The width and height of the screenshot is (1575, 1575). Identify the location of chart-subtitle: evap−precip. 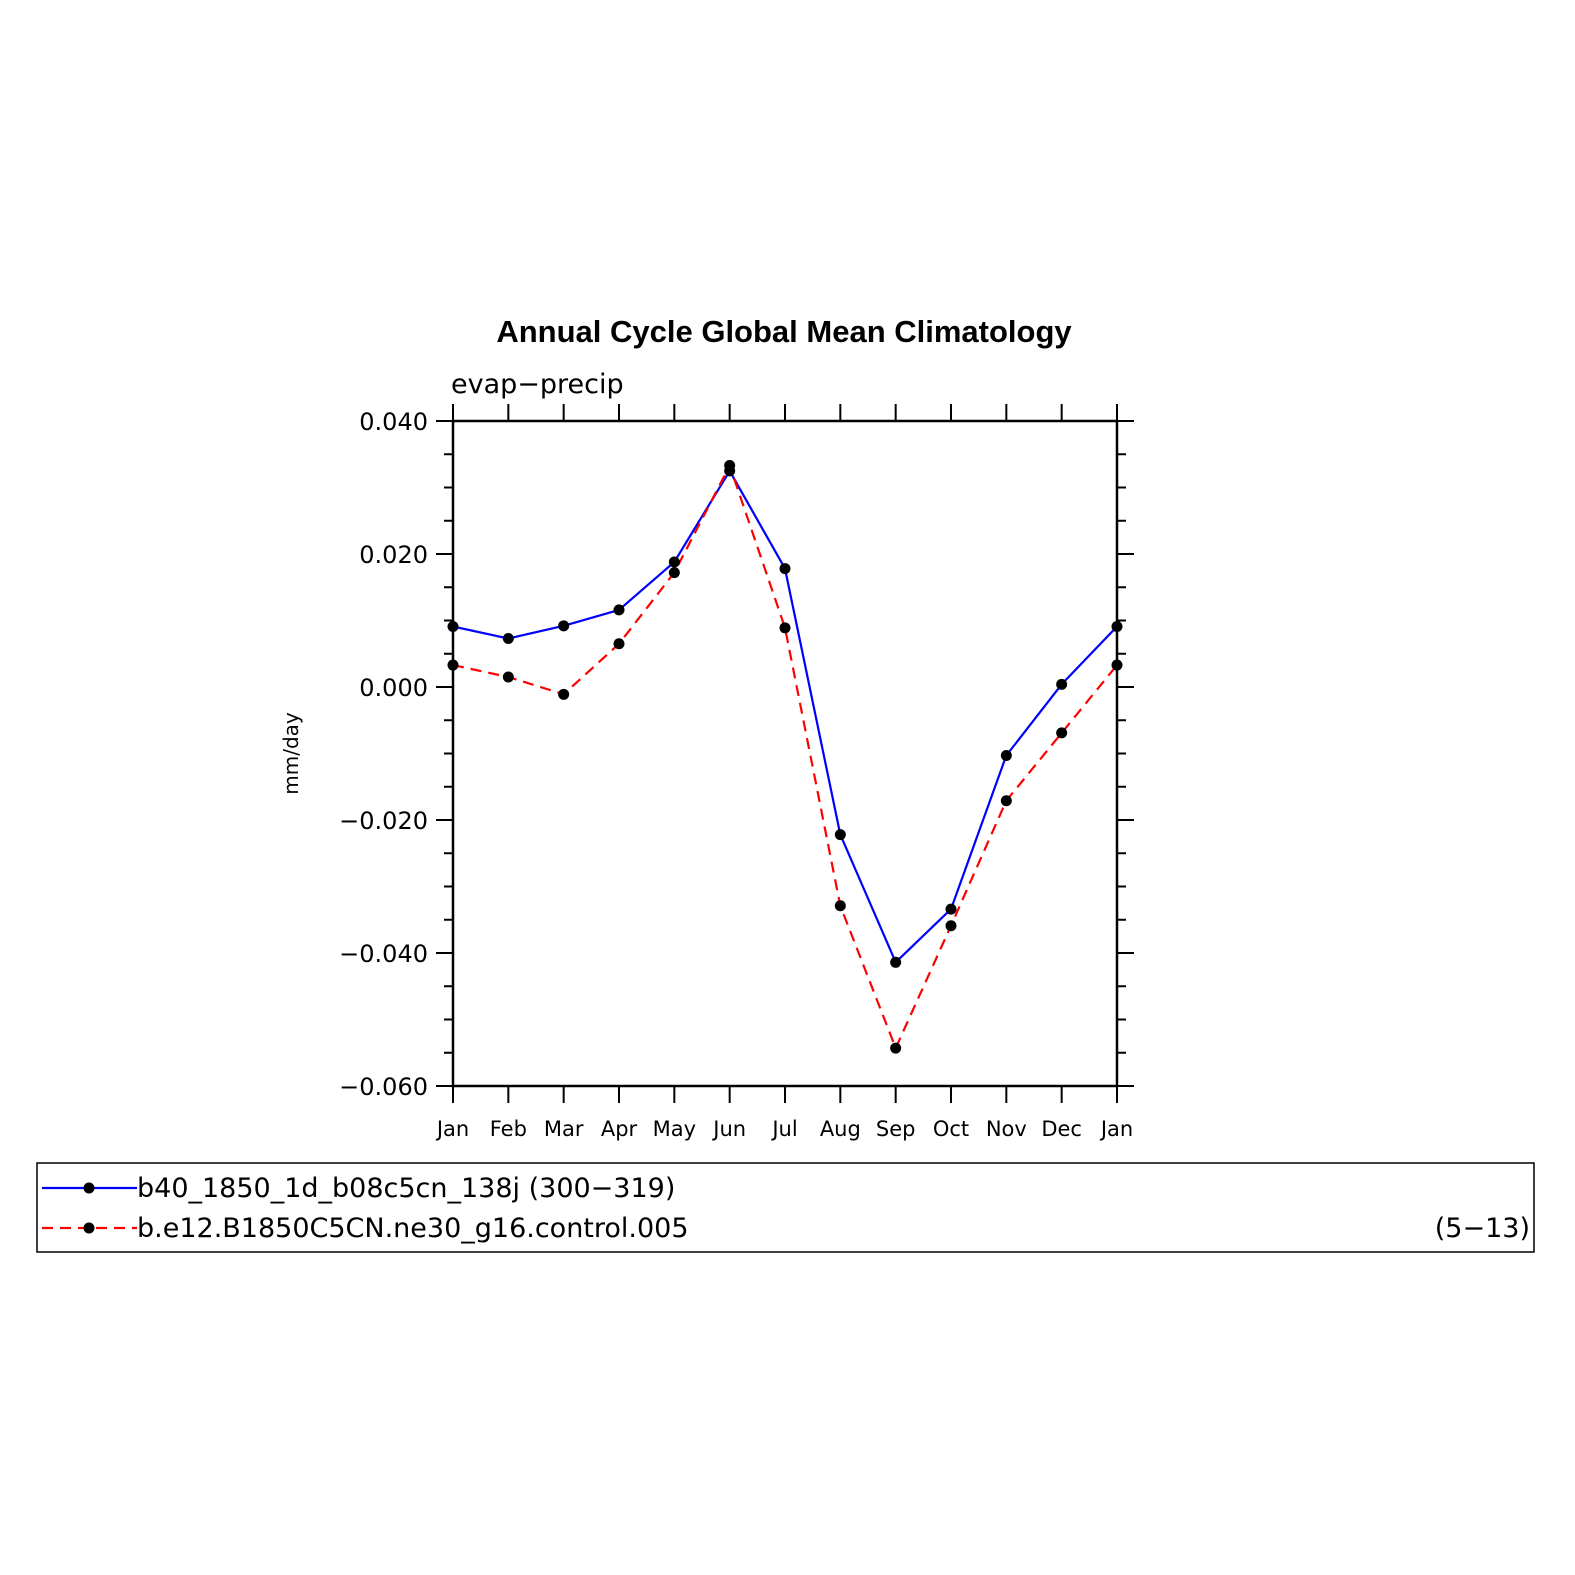
(537, 384).